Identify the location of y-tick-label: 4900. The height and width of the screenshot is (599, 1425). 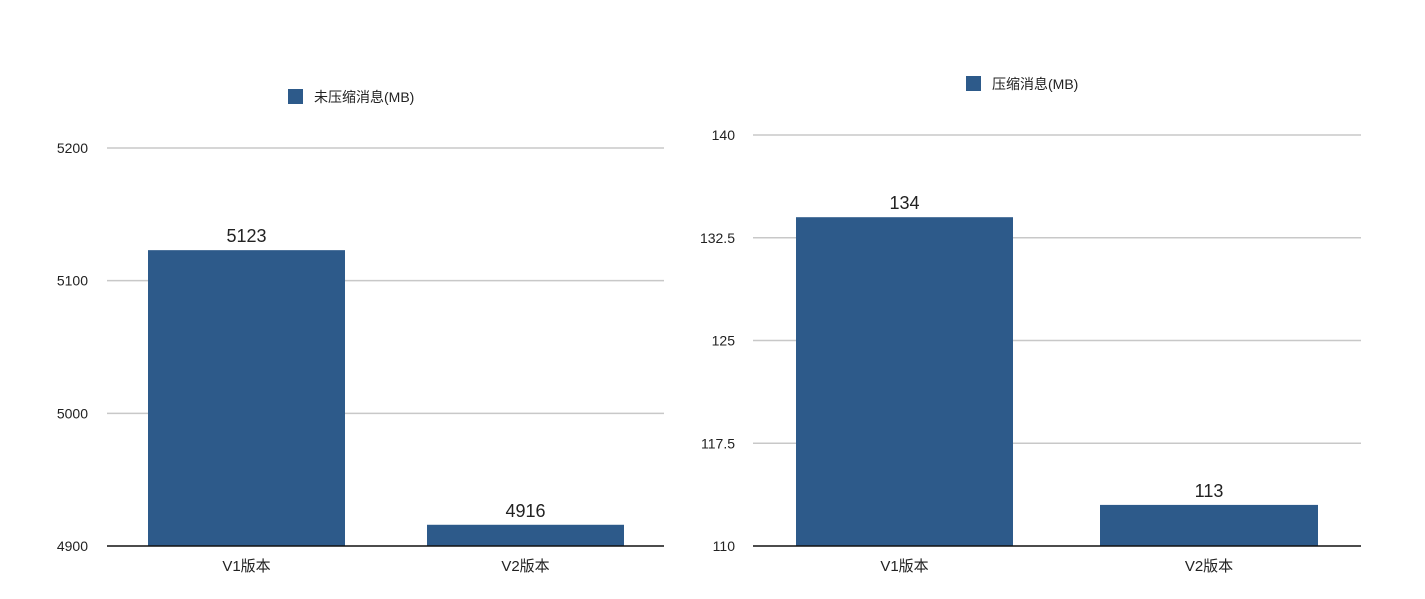
(72, 546).